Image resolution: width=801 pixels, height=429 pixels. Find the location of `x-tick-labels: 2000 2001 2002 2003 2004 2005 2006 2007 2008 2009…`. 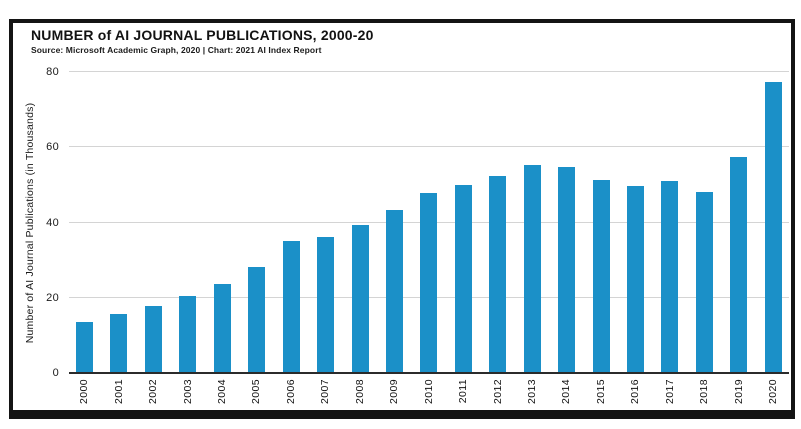

x-tick-labels: 2000 2001 2002 2003 2004 2005 2006 2007 2008 2009… is located at coordinates (429, 395).